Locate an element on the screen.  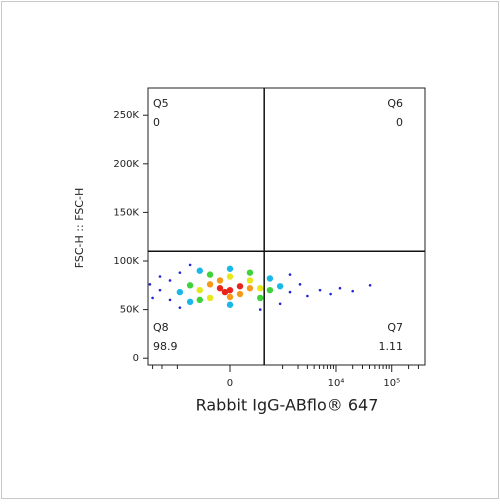
y-tick-label: 200K is located at coordinates (126, 164).